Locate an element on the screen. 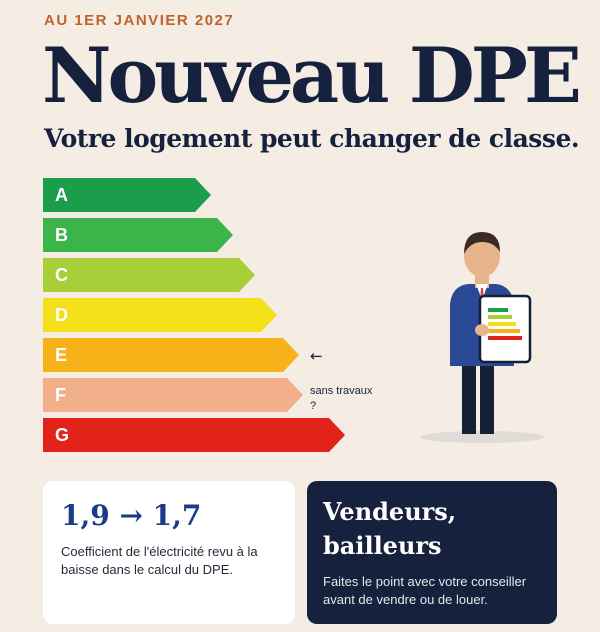  page-title: Nouveau DPE is located at coordinates (312, 75).